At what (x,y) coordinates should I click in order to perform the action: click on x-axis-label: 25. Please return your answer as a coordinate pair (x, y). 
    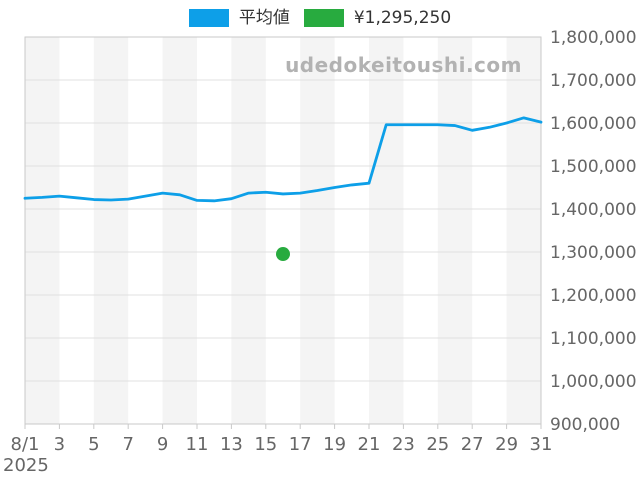
    Looking at the image, I should click on (437, 444).